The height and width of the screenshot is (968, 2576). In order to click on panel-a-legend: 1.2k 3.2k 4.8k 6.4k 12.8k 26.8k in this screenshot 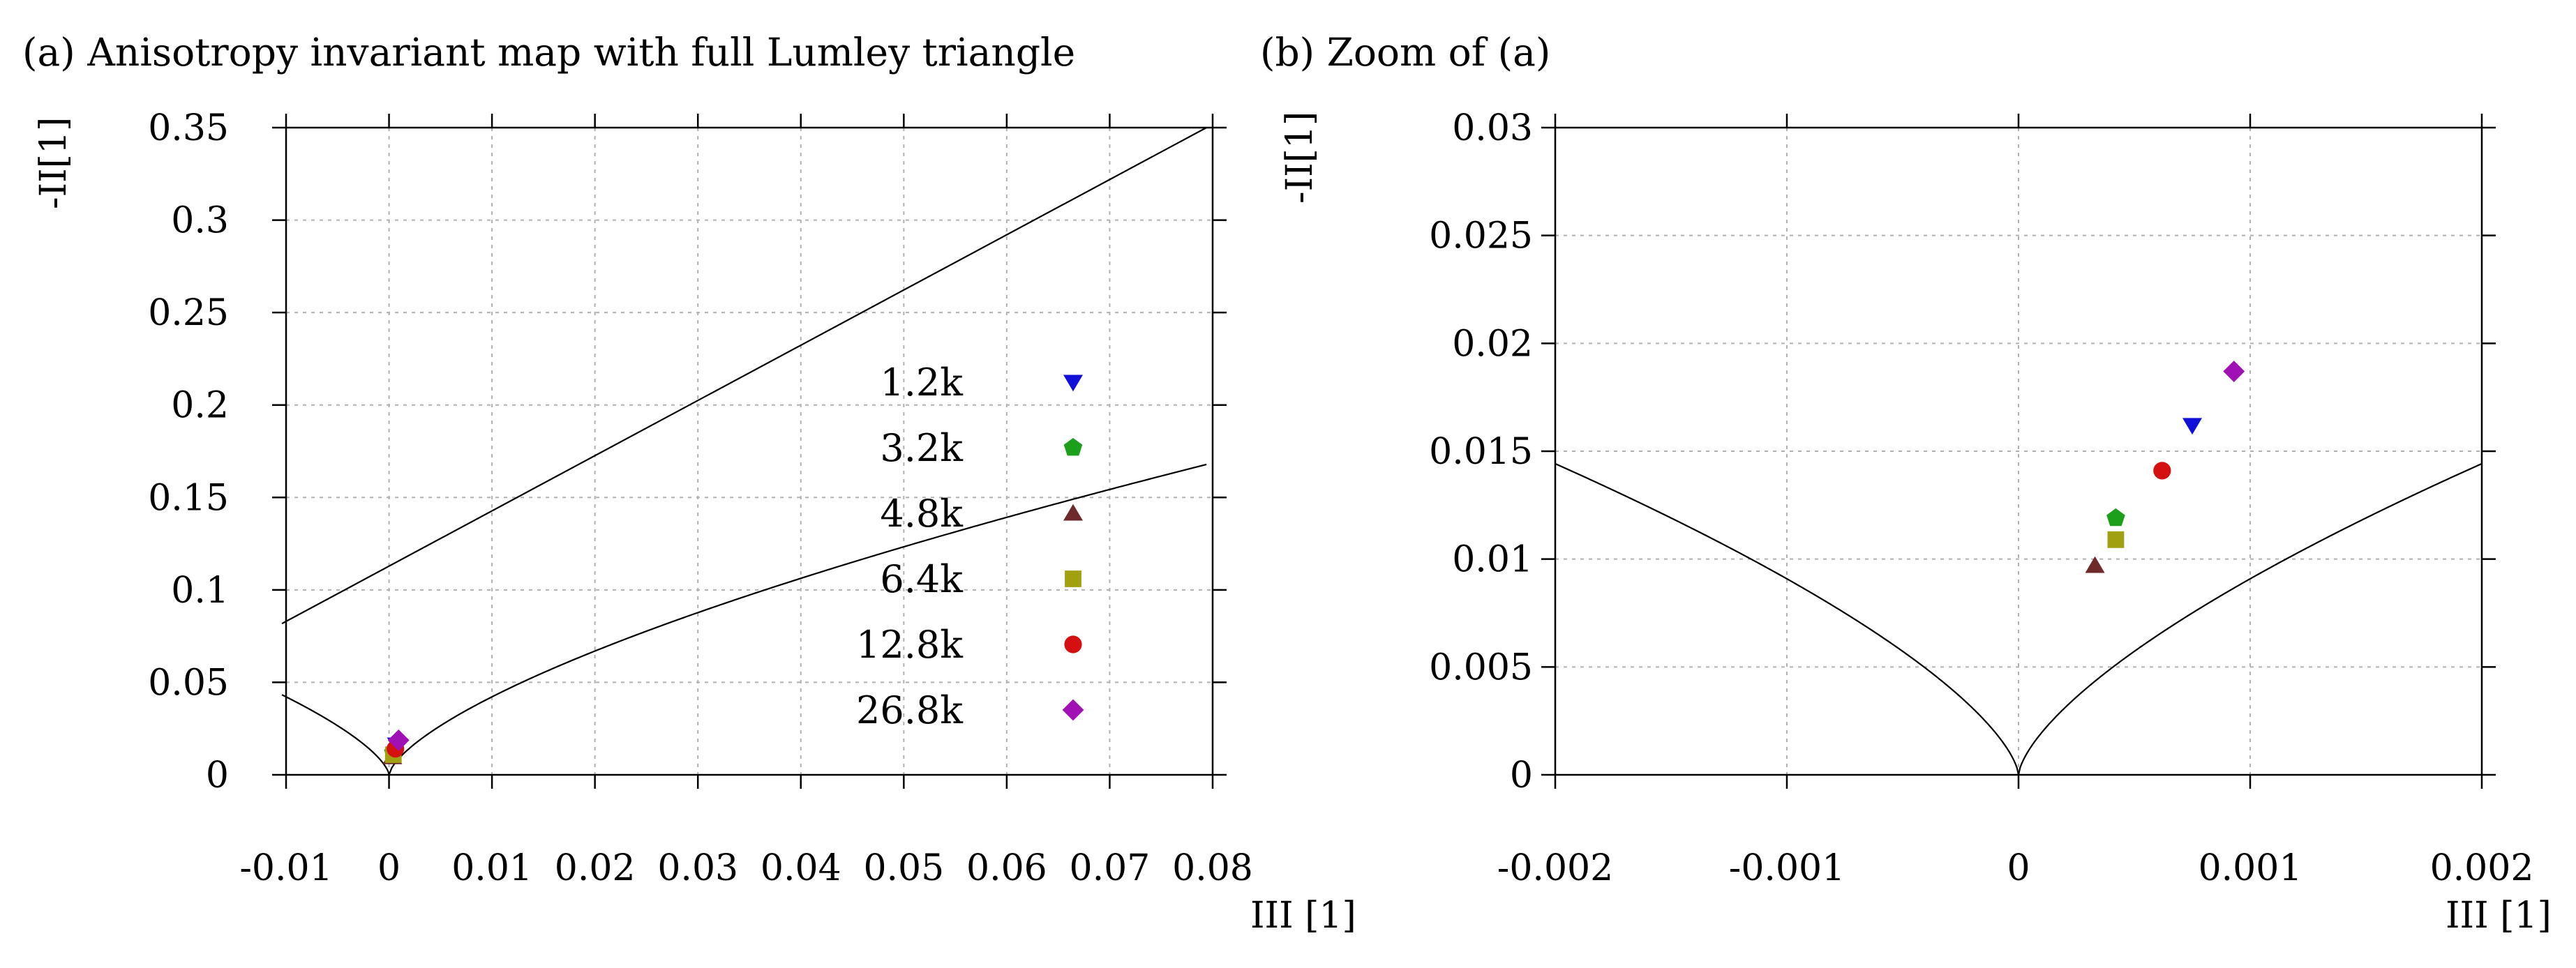, I will do `click(970, 546)`.